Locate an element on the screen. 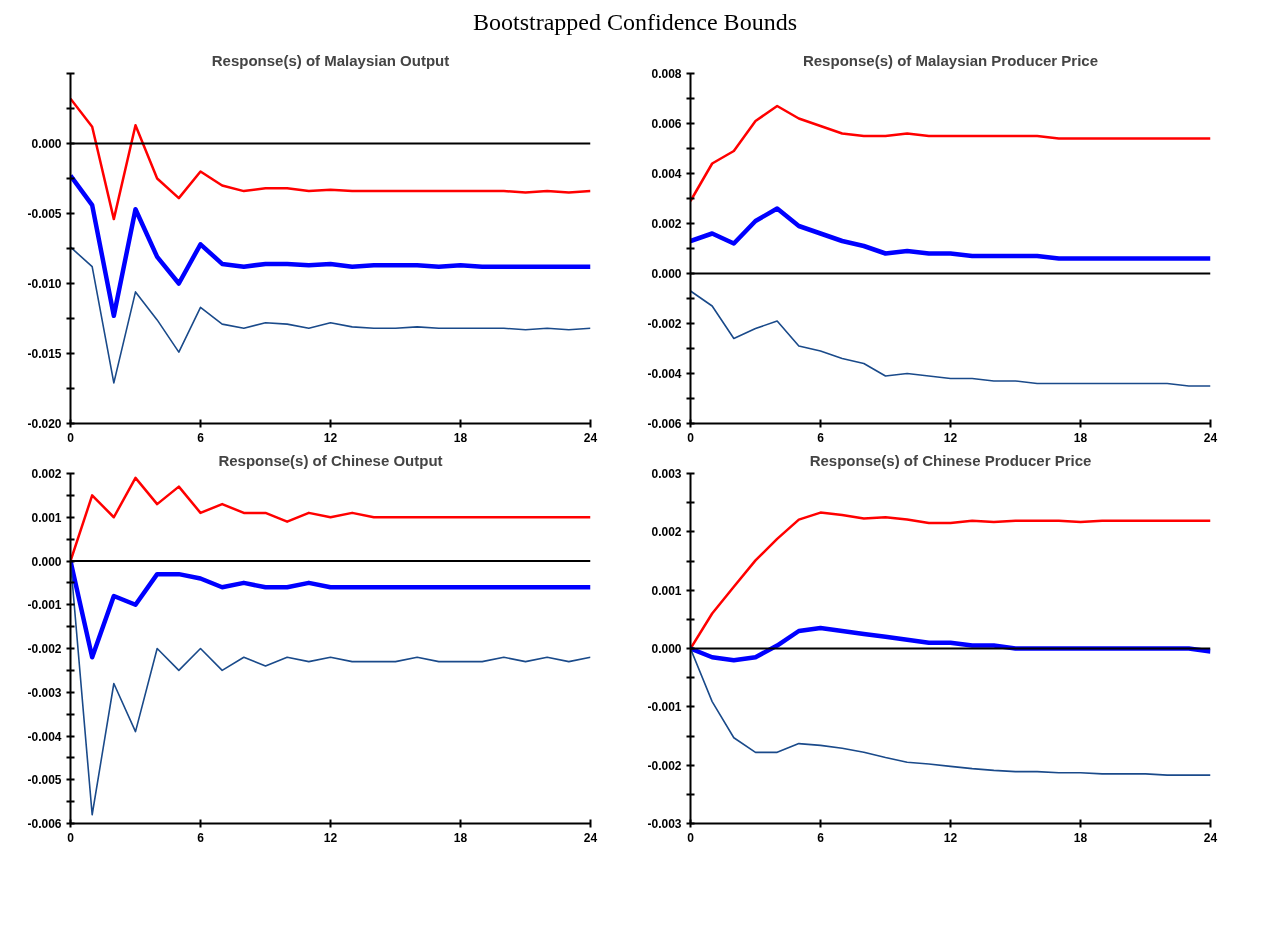 The width and height of the screenshot is (1278, 930). text: Bootstrapped Confidence Bounds is located at coordinates (635, 22).